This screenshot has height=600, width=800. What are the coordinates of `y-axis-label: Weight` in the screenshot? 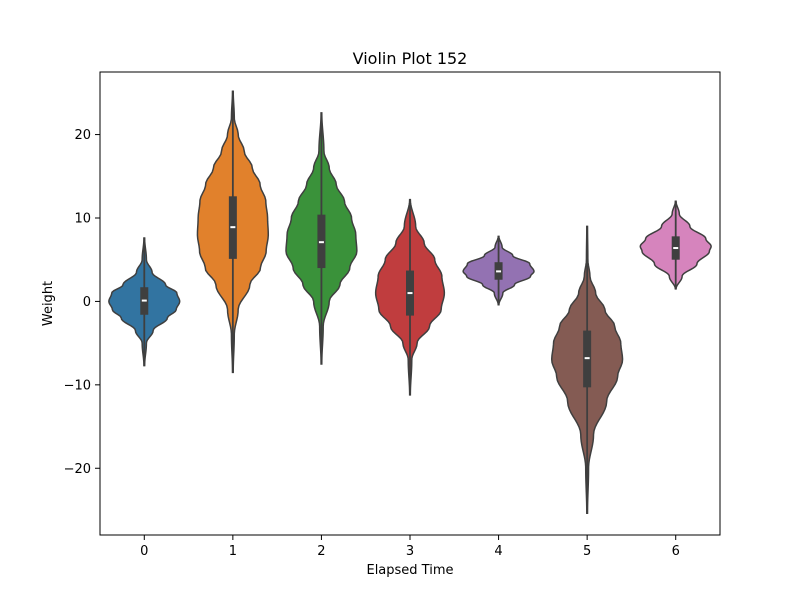 It's located at (48, 303).